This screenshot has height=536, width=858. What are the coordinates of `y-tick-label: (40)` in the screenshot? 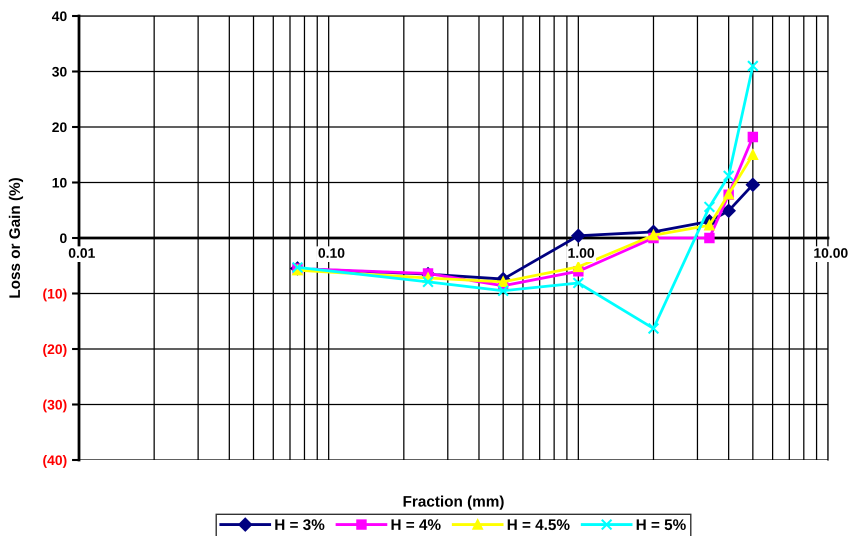 It's located at (55, 461).